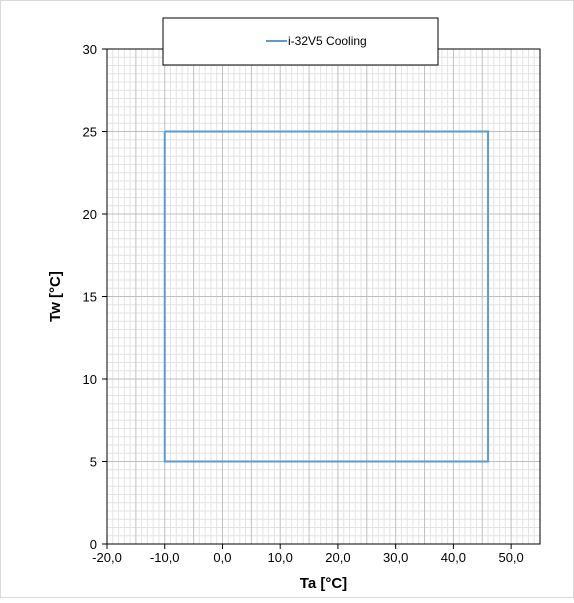 This screenshot has height=603, width=574. What do you see at coordinates (90, 379) in the screenshot?
I see `y-tick-label: 10` at bounding box center [90, 379].